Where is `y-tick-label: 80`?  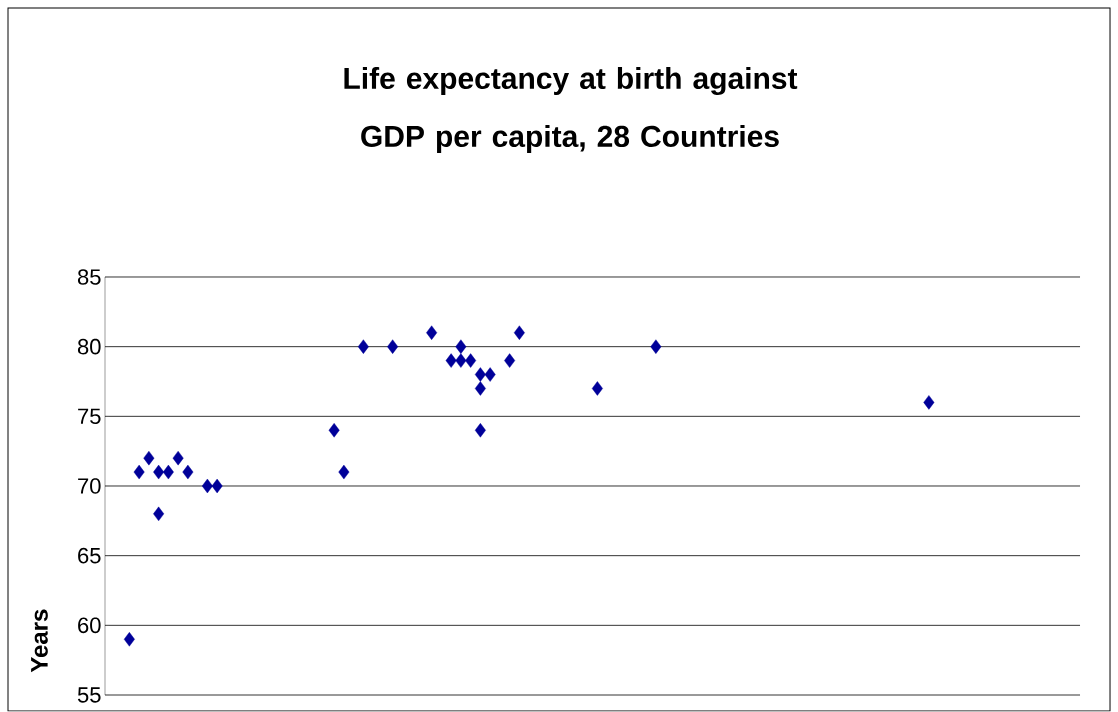
y-tick-label: 80 is located at coordinates (89, 347).